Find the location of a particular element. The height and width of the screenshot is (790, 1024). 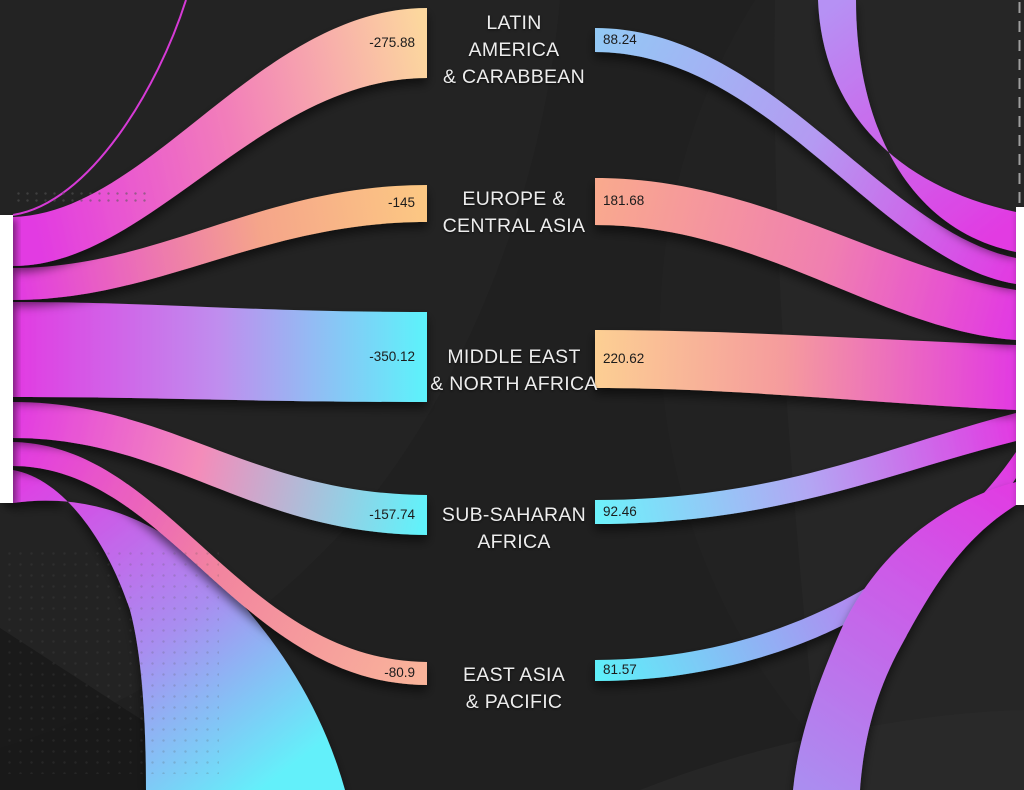

flow-right-node-offscreen-top is located at coordinates (917, 126).